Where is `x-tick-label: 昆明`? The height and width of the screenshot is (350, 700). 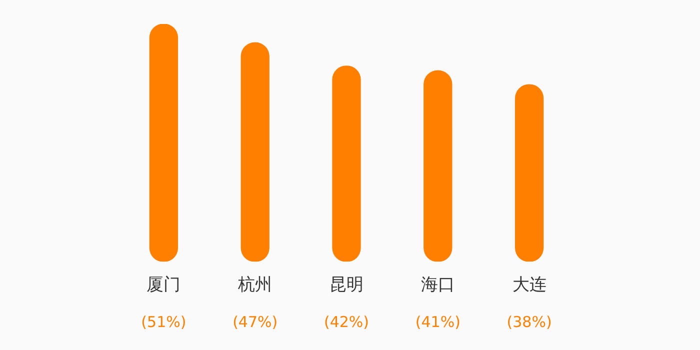
x-tick-label: 昆明 is located at coordinates (347, 285).